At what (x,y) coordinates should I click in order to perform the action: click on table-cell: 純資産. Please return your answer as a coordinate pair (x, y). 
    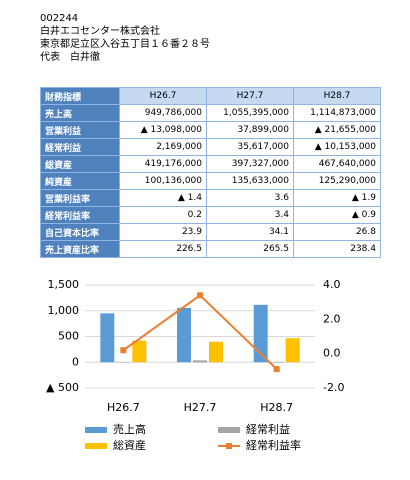
    Looking at the image, I should click on (80, 181).